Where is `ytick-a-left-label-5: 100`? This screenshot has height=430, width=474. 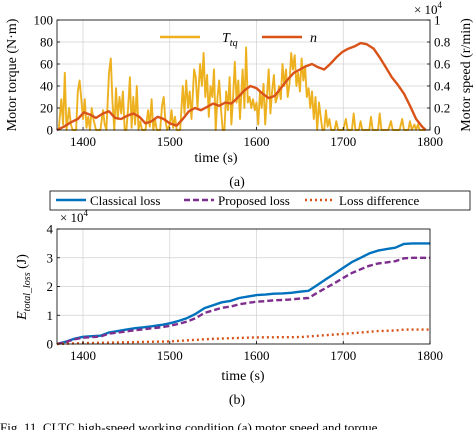
ytick-a-left-label-5: 100 is located at coordinates (44, 20).